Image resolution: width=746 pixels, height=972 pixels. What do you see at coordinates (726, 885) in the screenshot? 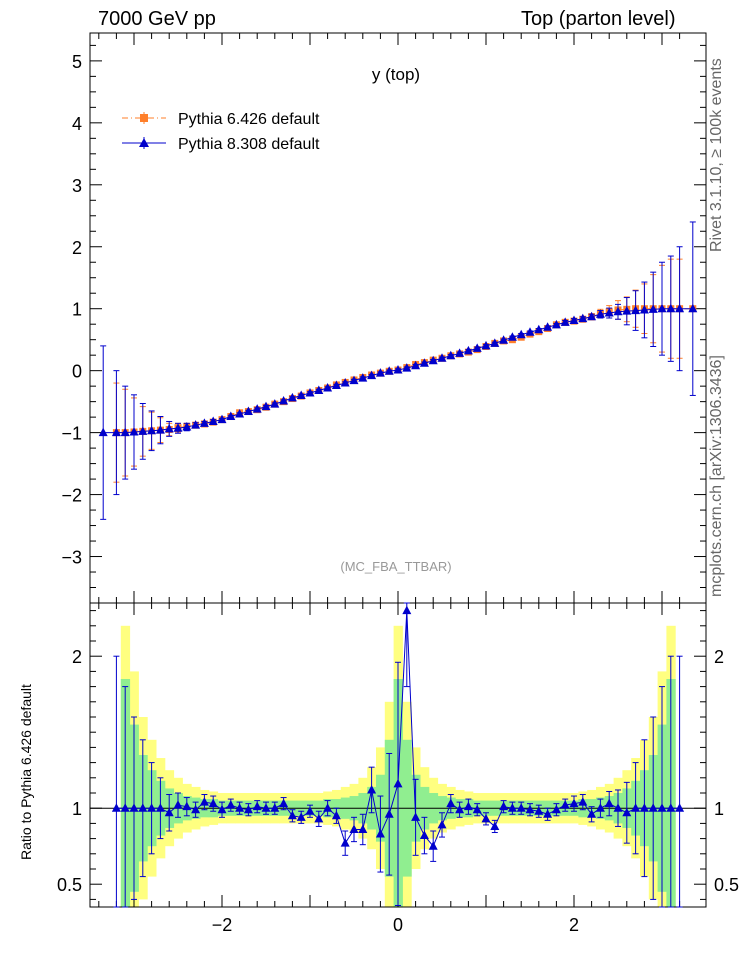
I see `ratio-y-tick-label-right: 0.5` at bounding box center [726, 885].